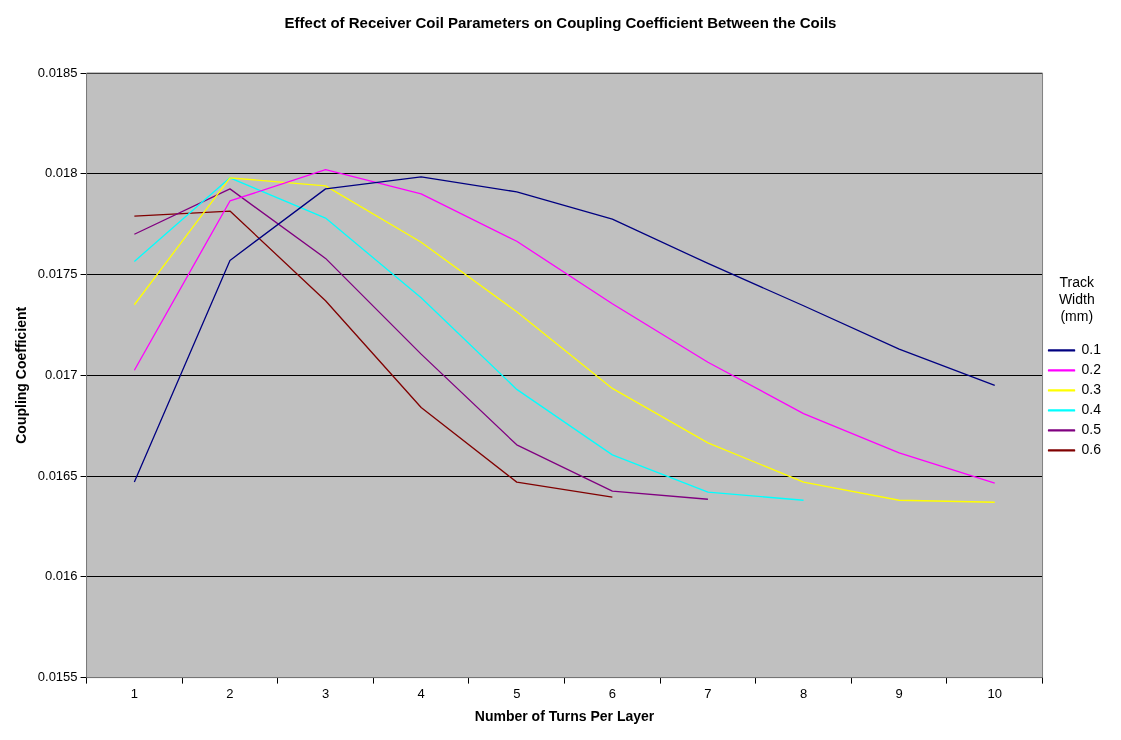 The height and width of the screenshot is (740, 1121). Describe the element at coordinates (899, 693) in the screenshot. I see `x-tick-label: 9` at that location.